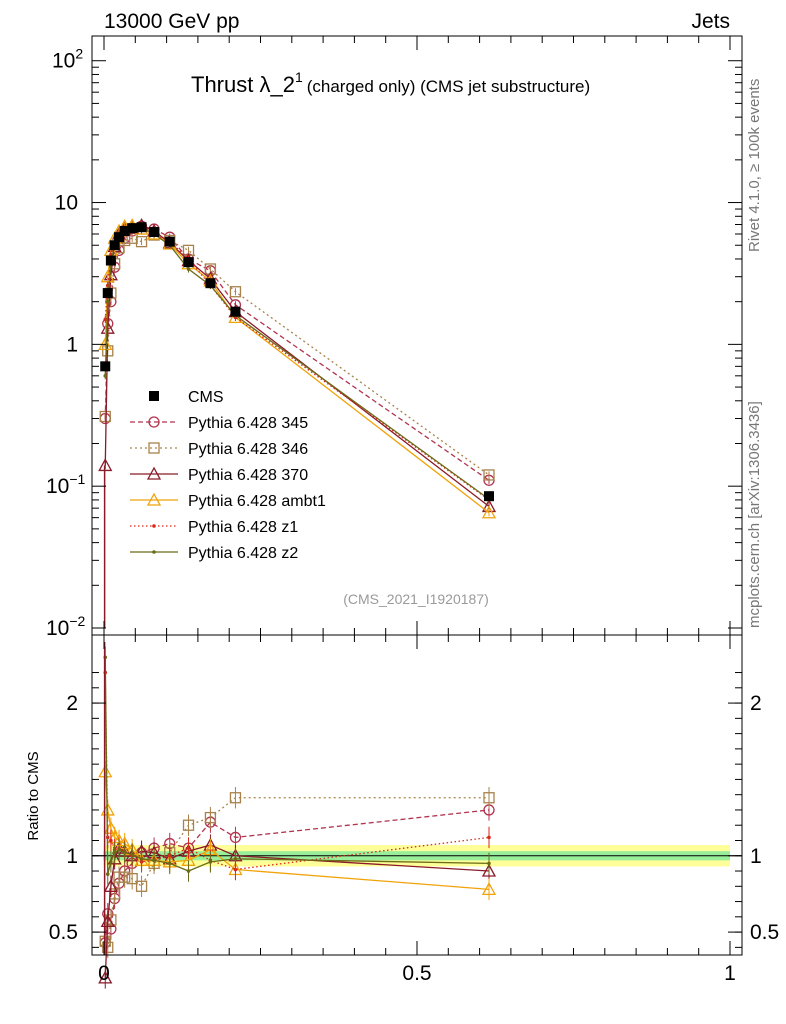  Describe the element at coordinates (243, 84) in the screenshot. I see `chart-title-main: Thrust λ_2` at that location.